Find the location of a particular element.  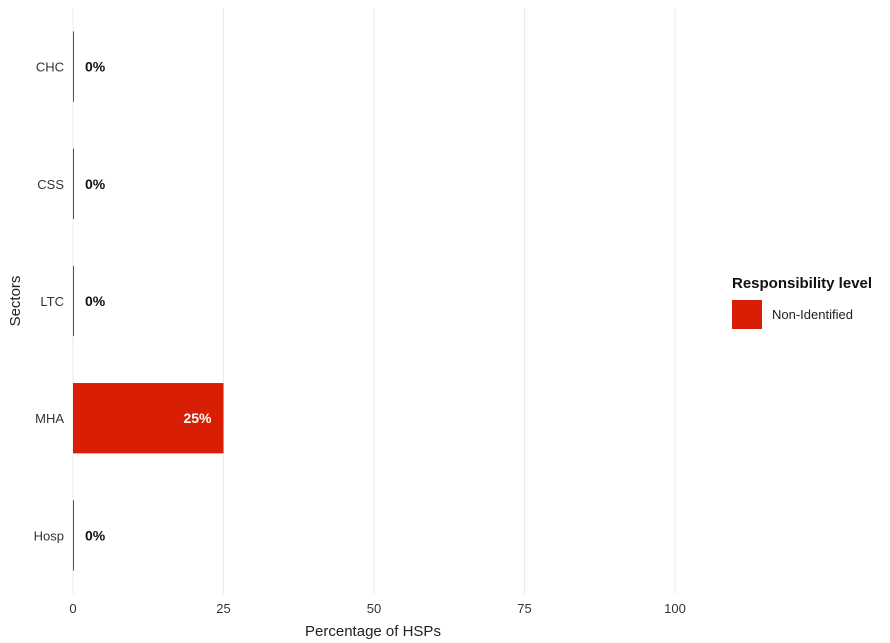

legend-label: Non-Identified is located at coordinates (812, 314).